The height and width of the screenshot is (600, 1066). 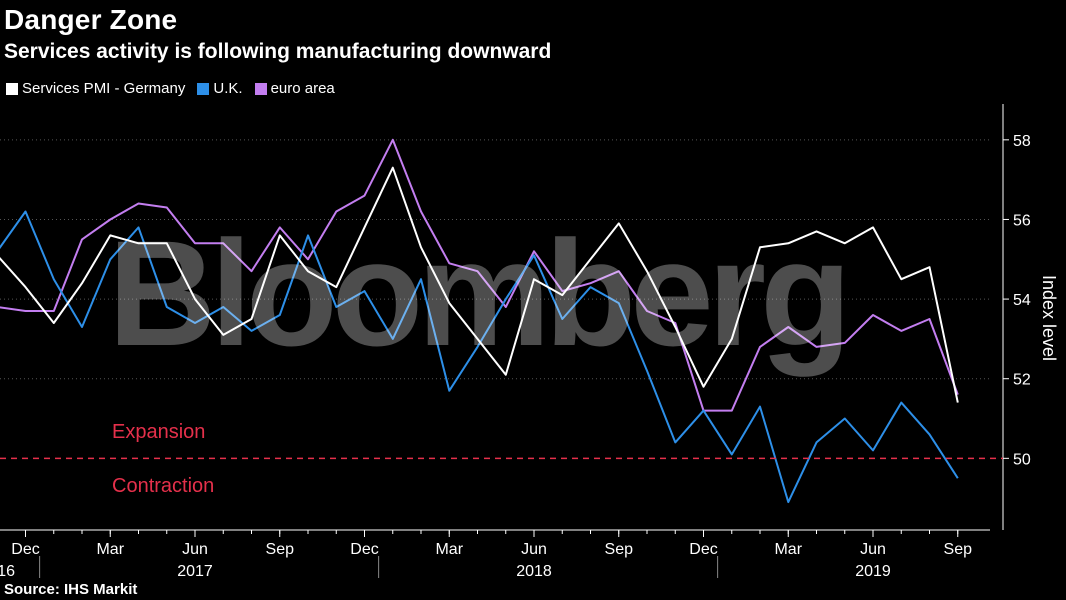 I want to click on legend: Services PMI - Germany U.K. euro area, so click(x=176, y=88).